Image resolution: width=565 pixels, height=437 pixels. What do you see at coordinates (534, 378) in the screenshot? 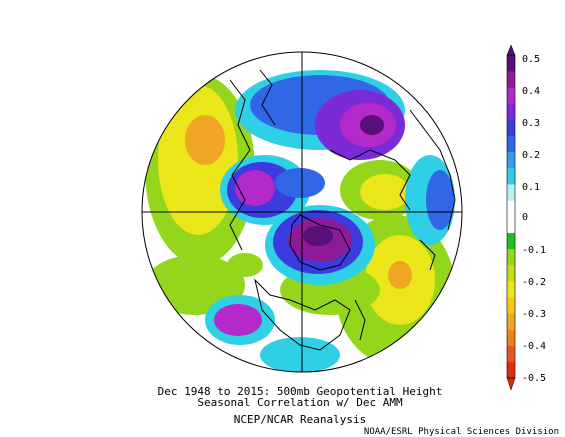
I see `colorbar-tick-label: -0.5` at bounding box center [534, 378].